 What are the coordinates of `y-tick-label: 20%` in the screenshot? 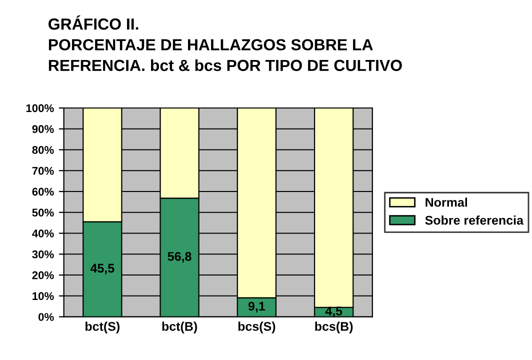 It's located at (43, 275).